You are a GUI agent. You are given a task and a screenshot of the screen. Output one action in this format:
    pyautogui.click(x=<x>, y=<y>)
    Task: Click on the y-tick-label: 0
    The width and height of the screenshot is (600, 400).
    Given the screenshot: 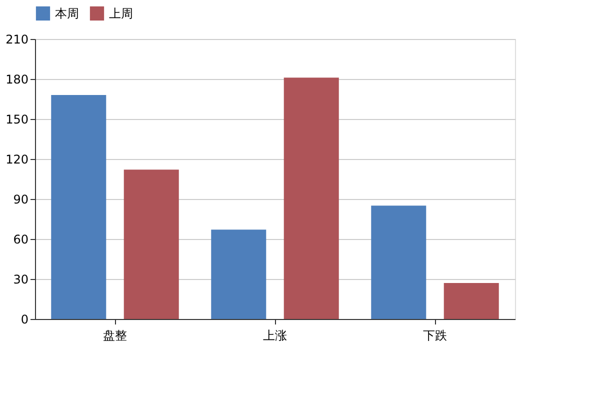 What is the action you would take?
    pyautogui.click(x=24, y=319)
    